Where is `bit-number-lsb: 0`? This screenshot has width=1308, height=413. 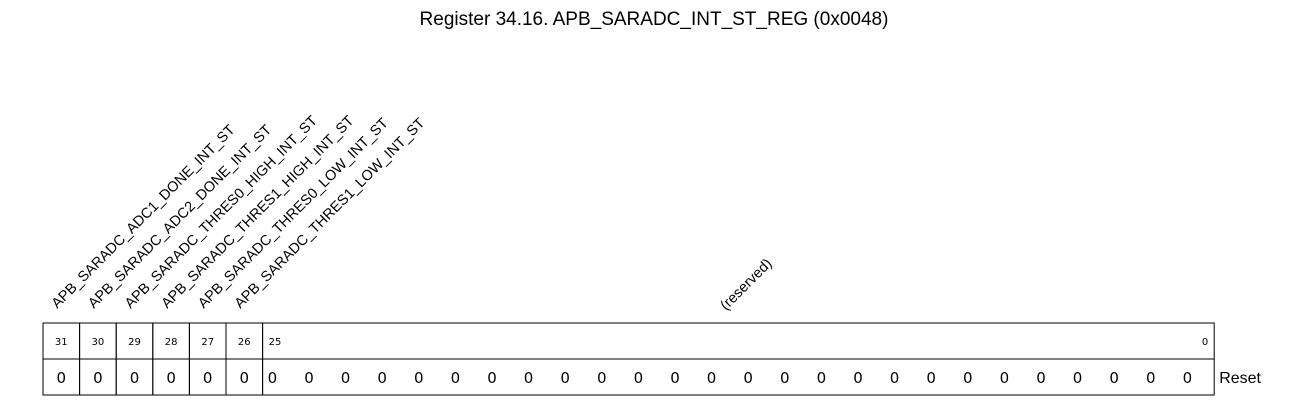 bit-number-lsb: 0 is located at coordinates (1205, 342).